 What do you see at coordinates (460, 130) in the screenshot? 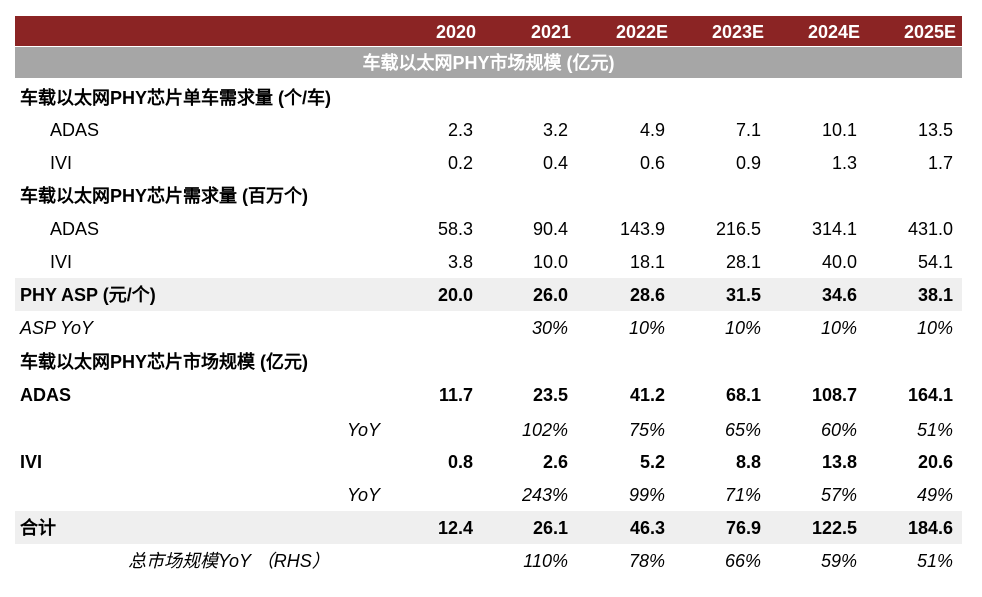
I see `cell-value: 2.3` at bounding box center [460, 130].